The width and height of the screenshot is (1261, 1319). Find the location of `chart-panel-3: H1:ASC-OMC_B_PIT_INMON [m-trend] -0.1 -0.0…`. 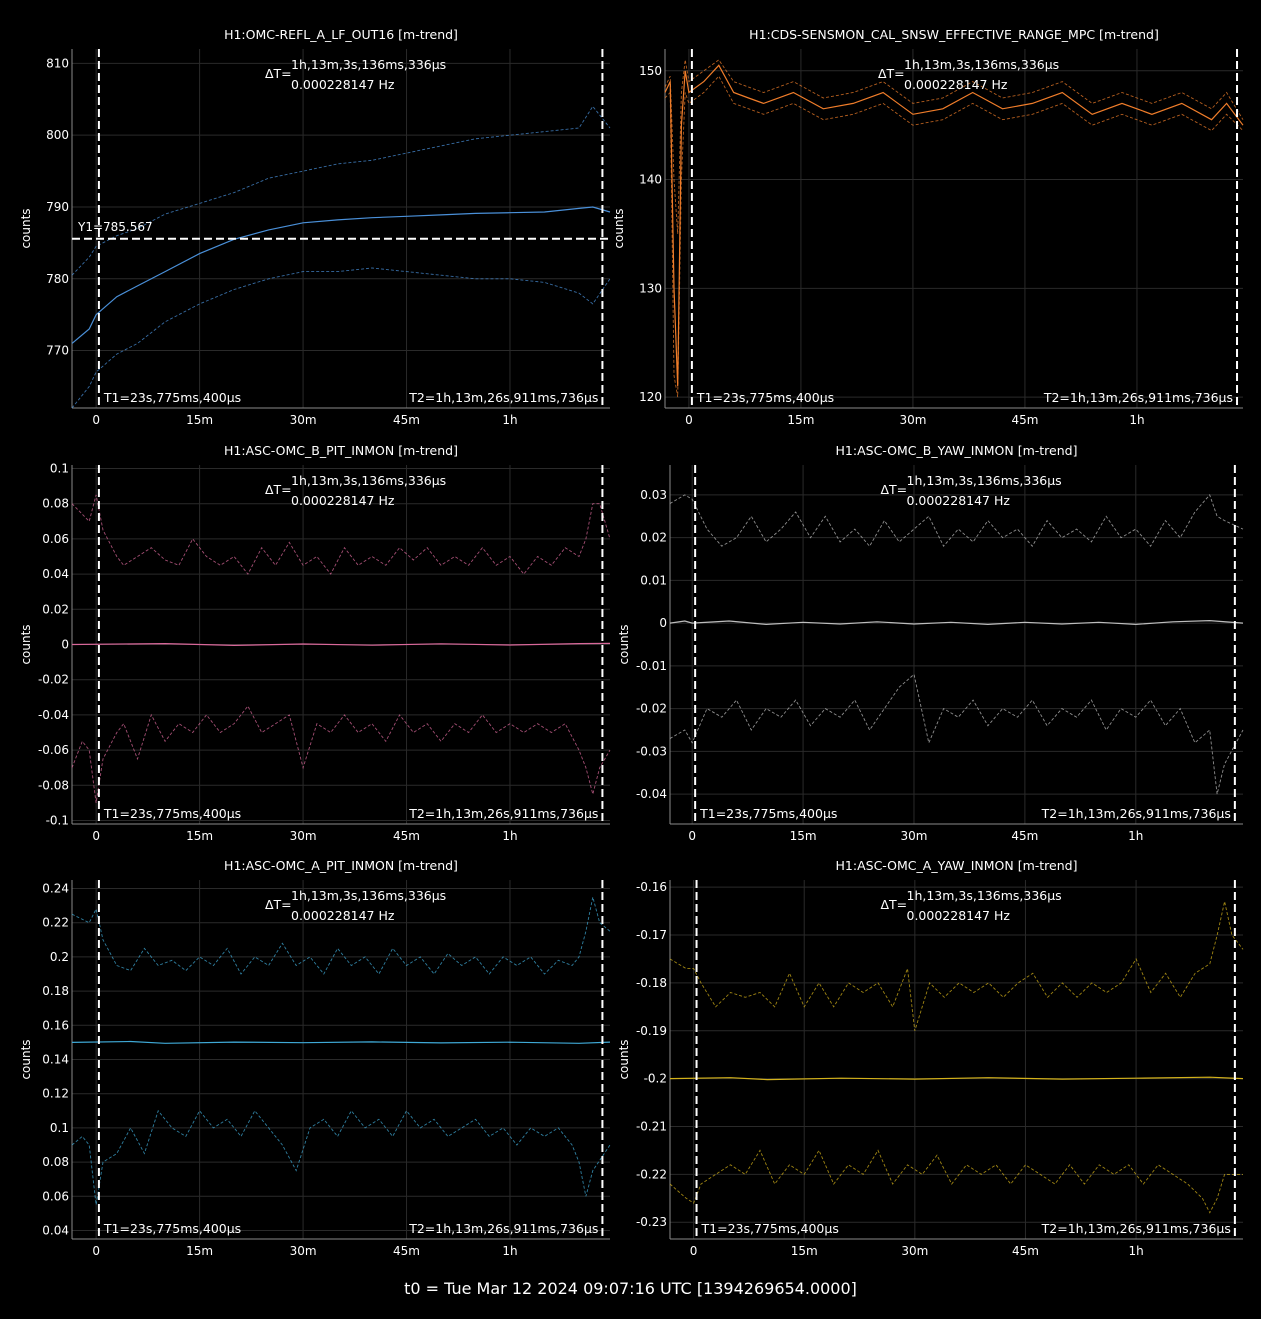

chart-panel-3: H1:ASC-OMC_B_PIT_INMON [m-trend] -0.1 -0.0… is located at coordinates (315, 643).